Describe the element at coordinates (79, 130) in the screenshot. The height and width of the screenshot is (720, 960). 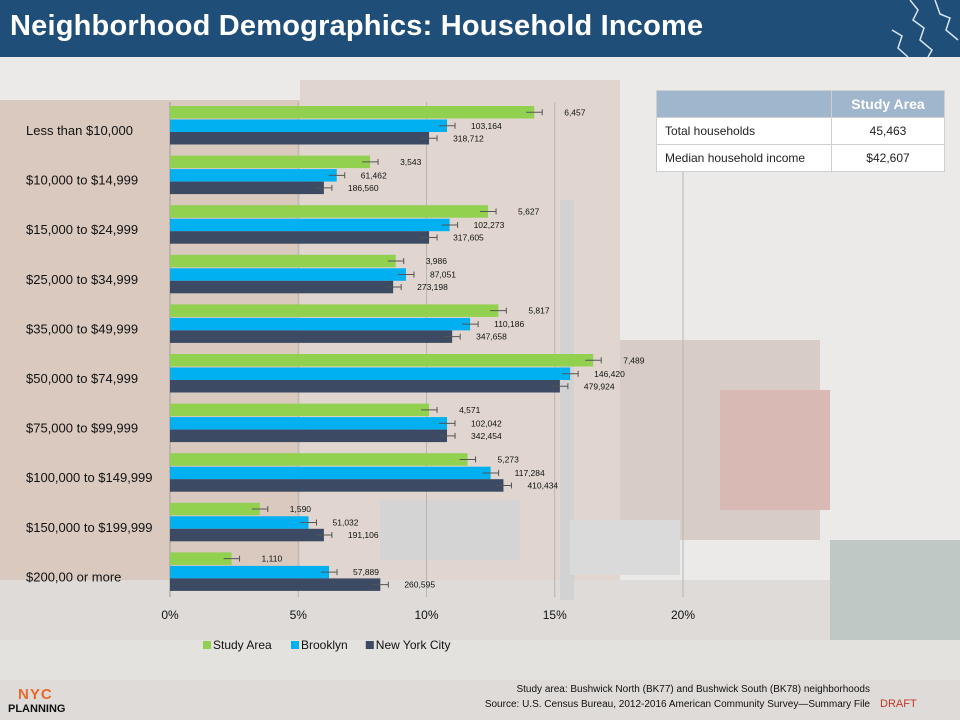
I see `category-label: Less than $10,000` at that location.